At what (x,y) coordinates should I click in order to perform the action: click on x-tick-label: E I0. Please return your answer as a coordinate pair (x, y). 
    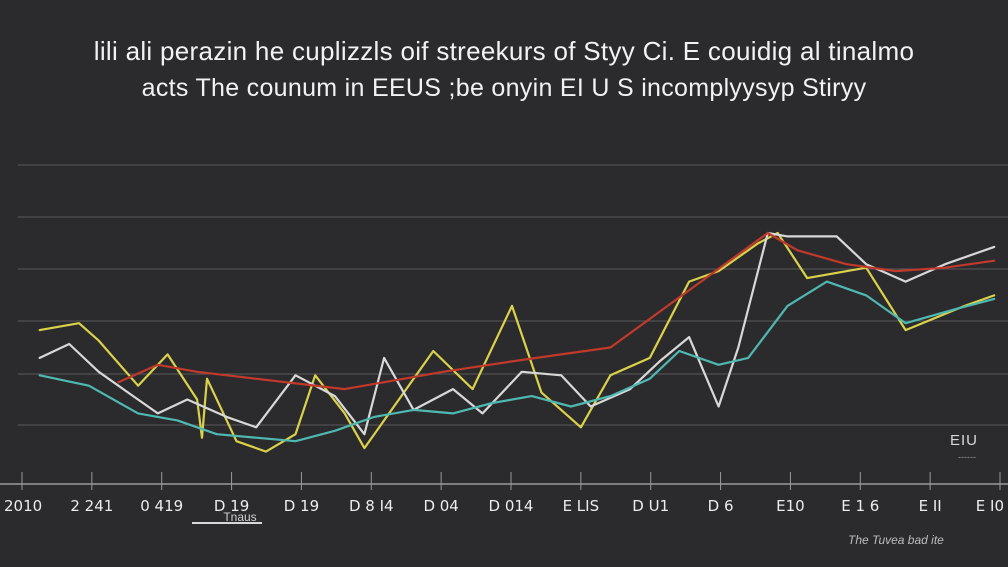
    Looking at the image, I should click on (990, 506).